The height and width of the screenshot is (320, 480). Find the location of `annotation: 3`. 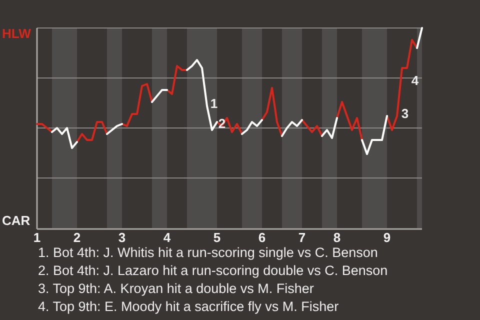

annotation: 3 is located at coordinates (405, 113).